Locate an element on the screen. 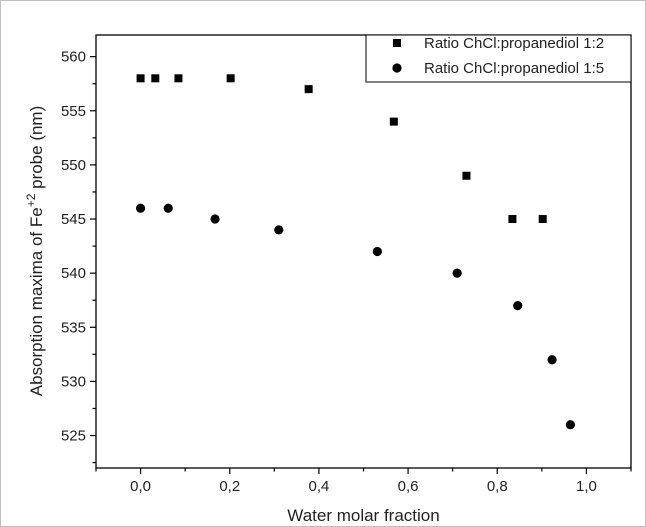 This screenshot has width=646, height=527. x-axis: 0,0 0,2 0,4 0,6 0,8 1,0 is located at coordinates (363, 481).